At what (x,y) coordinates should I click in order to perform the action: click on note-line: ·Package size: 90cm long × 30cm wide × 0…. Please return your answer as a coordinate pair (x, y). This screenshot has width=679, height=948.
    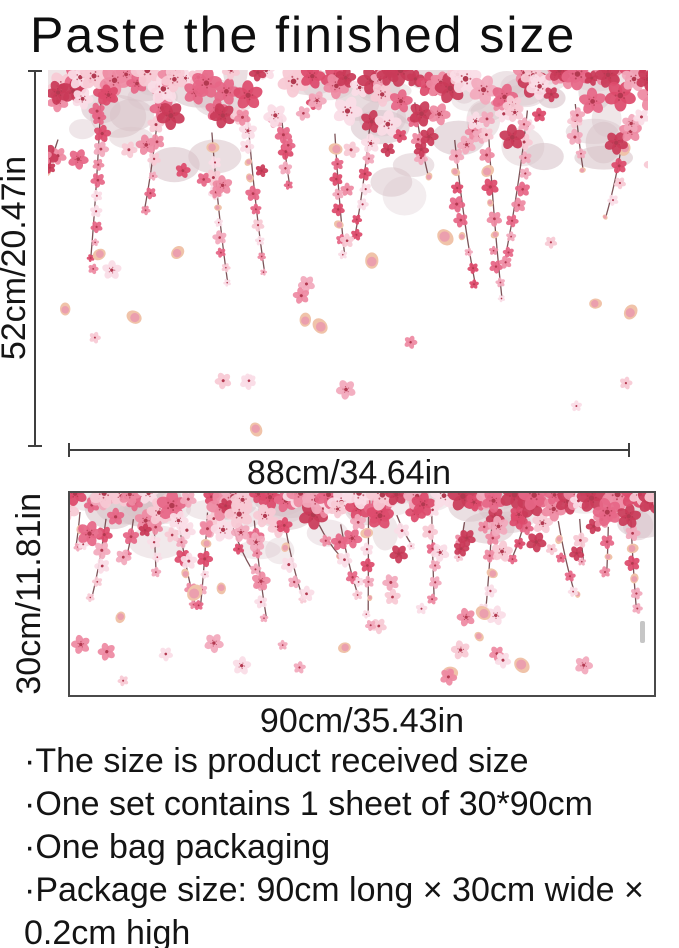
    Looking at the image, I should click on (334, 909).